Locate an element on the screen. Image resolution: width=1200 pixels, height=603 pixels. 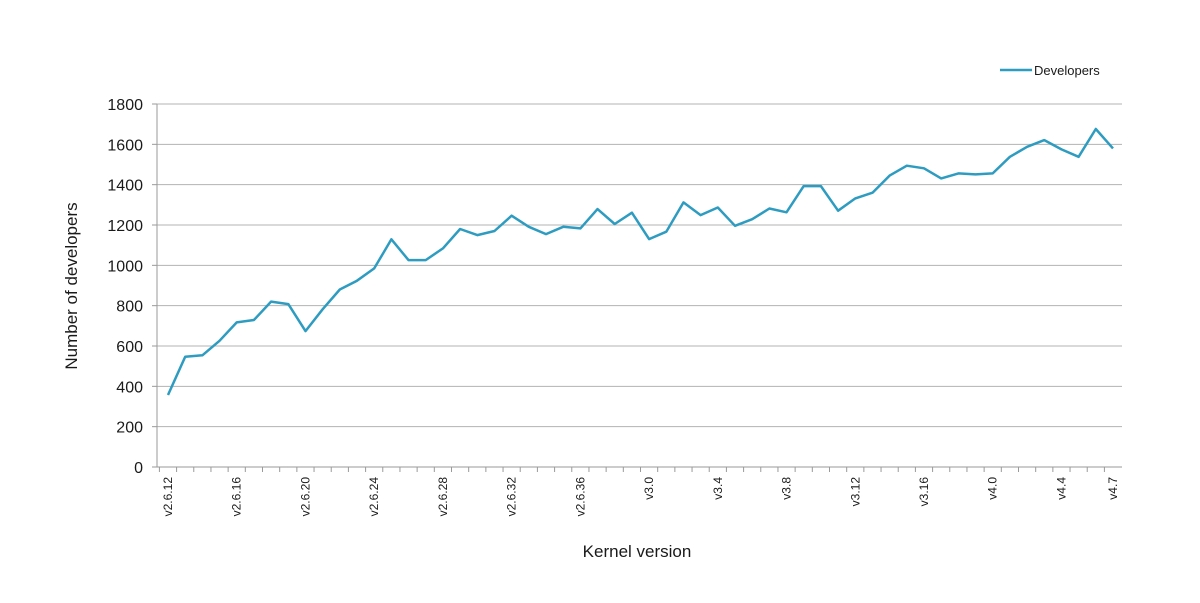
y-tick-label: 1000 is located at coordinates (125, 266).